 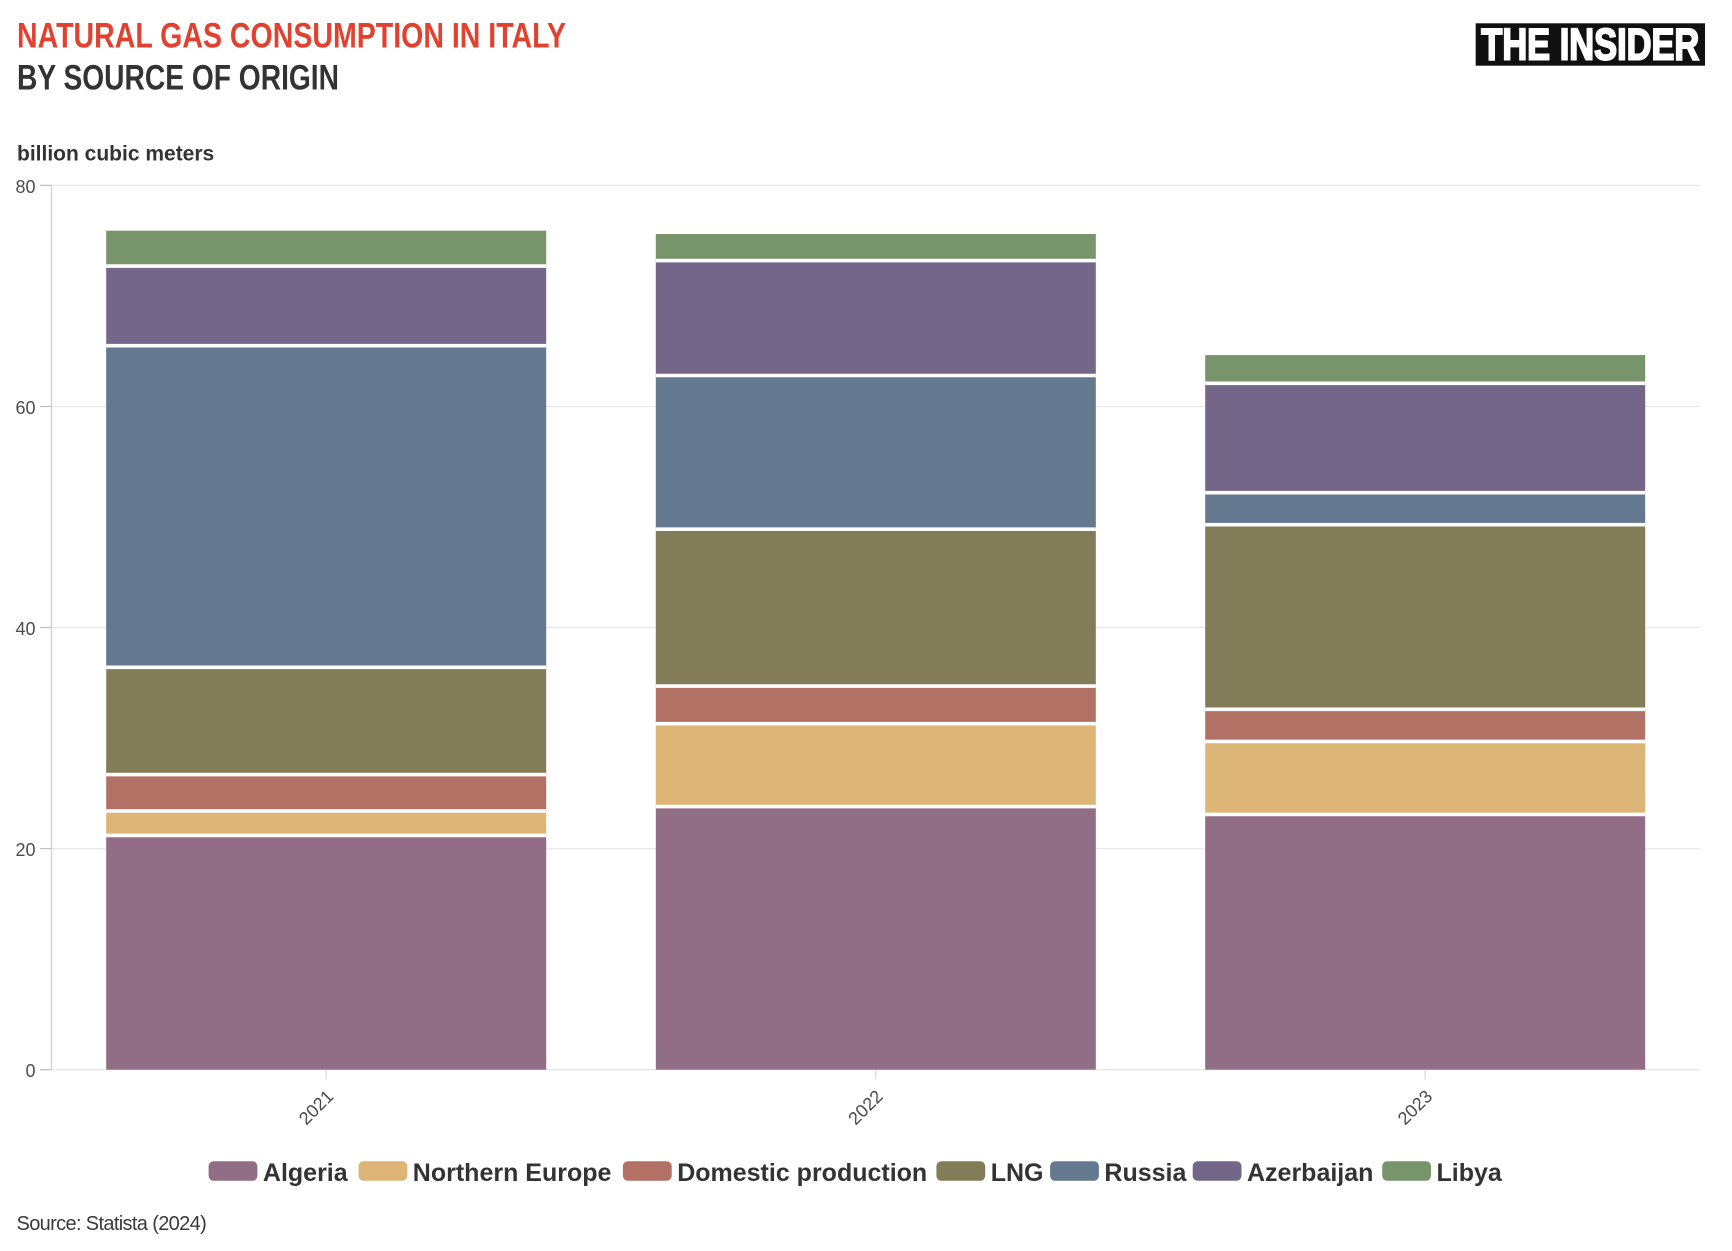 I want to click on svg-text: Domestic production, so click(x=802, y=1173).